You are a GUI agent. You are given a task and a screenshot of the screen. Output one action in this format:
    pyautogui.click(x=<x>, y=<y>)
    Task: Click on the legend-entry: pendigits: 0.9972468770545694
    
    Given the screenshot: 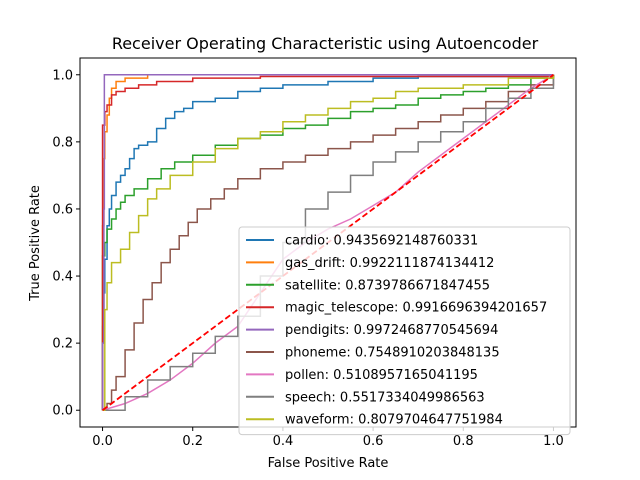 What is the action you would take?
    pyautogui.click(x=391, y=330)
    